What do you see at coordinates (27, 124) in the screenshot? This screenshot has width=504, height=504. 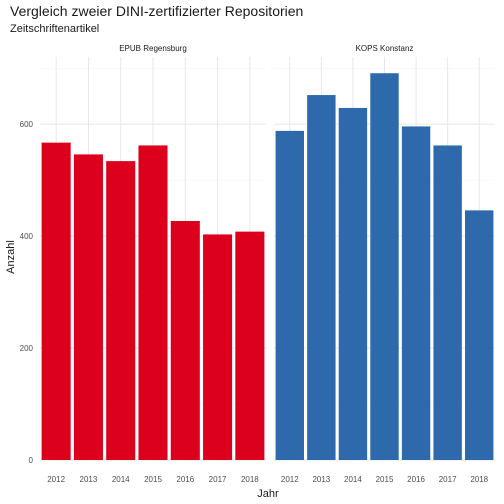 I see `y-tick-label: 600` at bounding box center [27, 124].